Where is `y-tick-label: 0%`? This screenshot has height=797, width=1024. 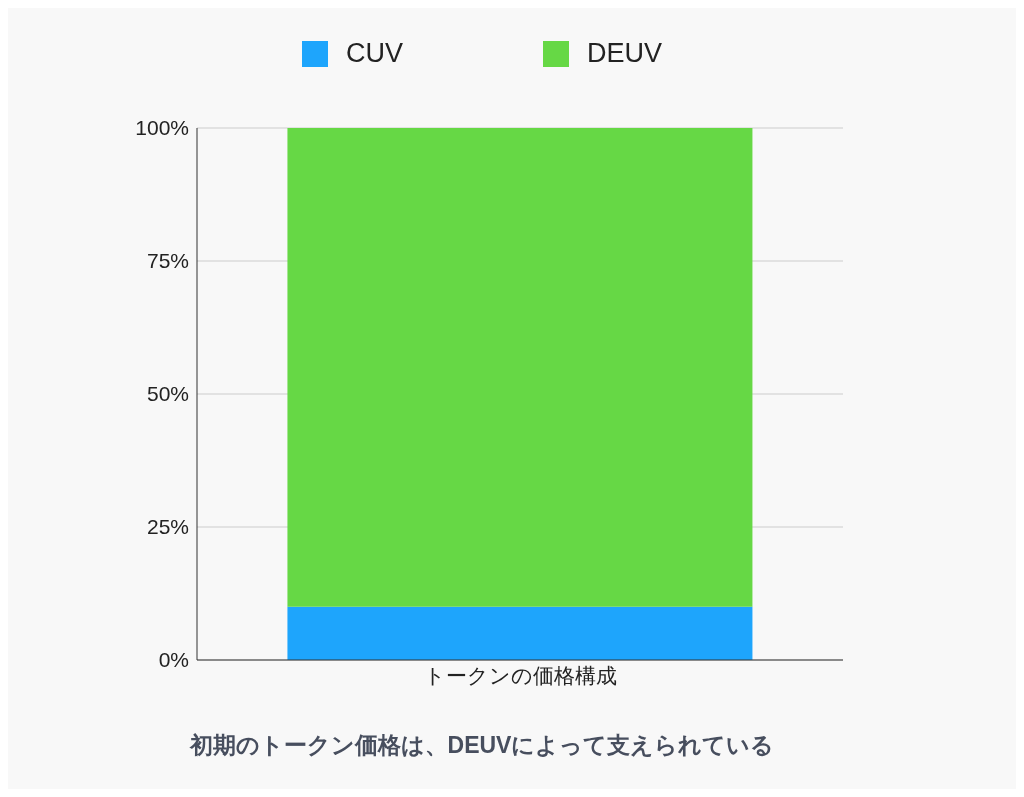
y-tick-label: 0% is located at coordinates (173, 660).